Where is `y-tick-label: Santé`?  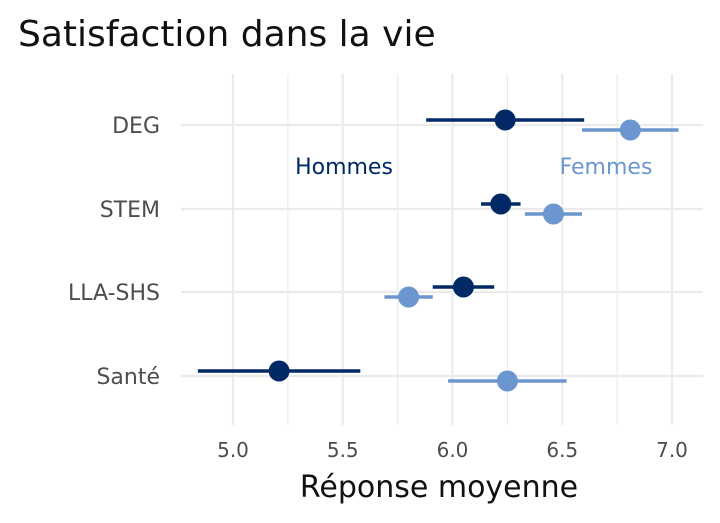 y-tick-label: Santé is located at coordinates (128, 377).